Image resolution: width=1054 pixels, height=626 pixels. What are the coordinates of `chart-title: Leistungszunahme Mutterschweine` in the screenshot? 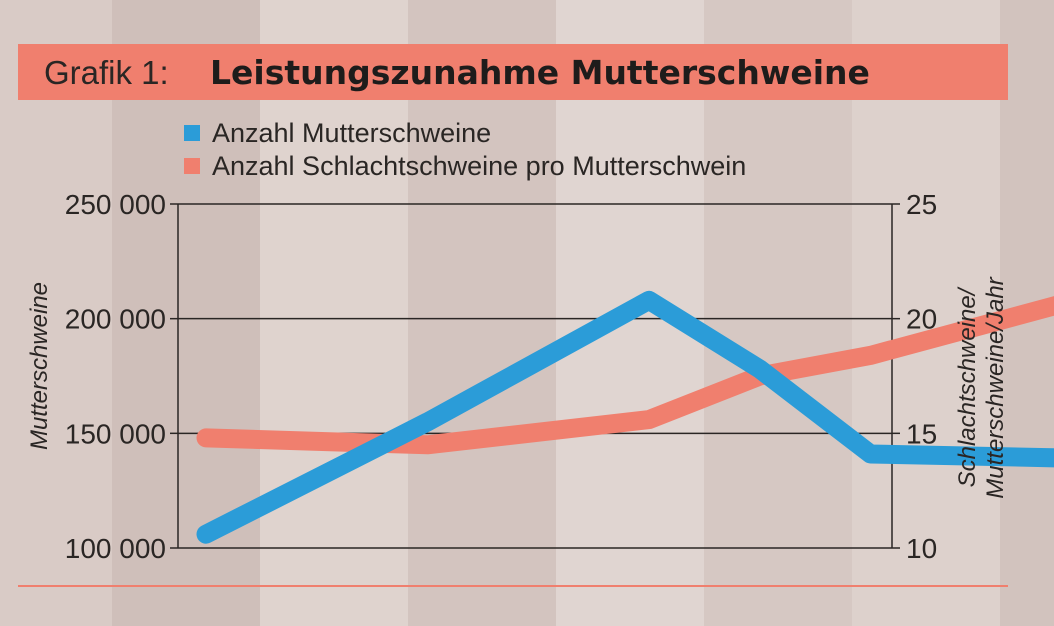 It's located at (540, 72).